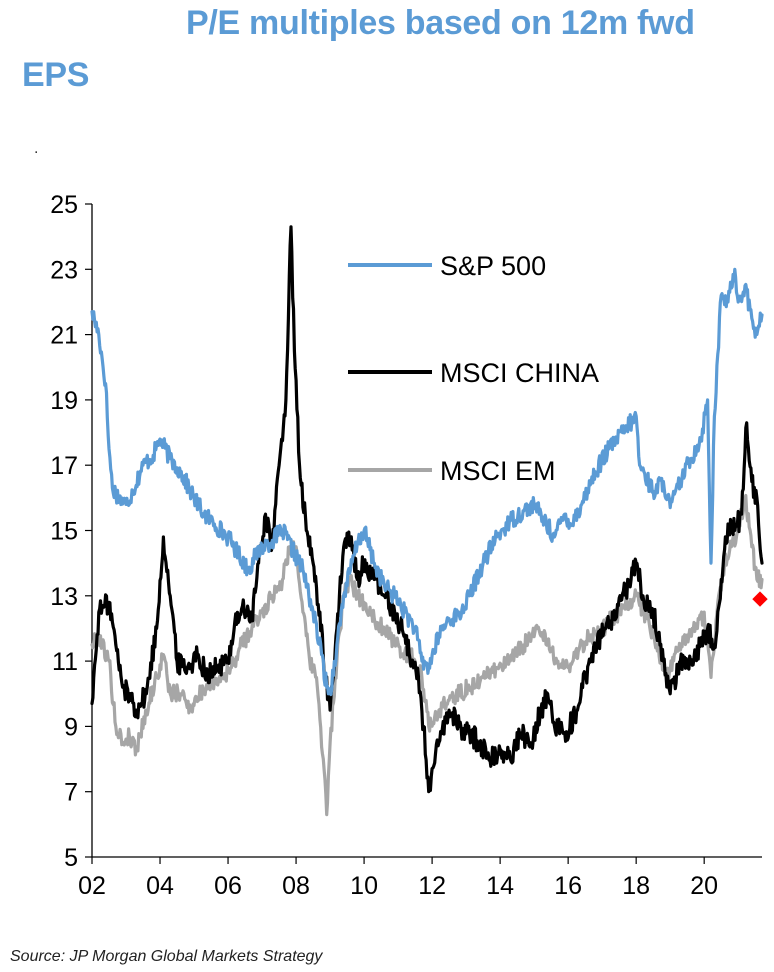 Image resolution: width=774 pixels, height=972 pixels. I want to click on x-tick-label: 06, so click(228, 886).